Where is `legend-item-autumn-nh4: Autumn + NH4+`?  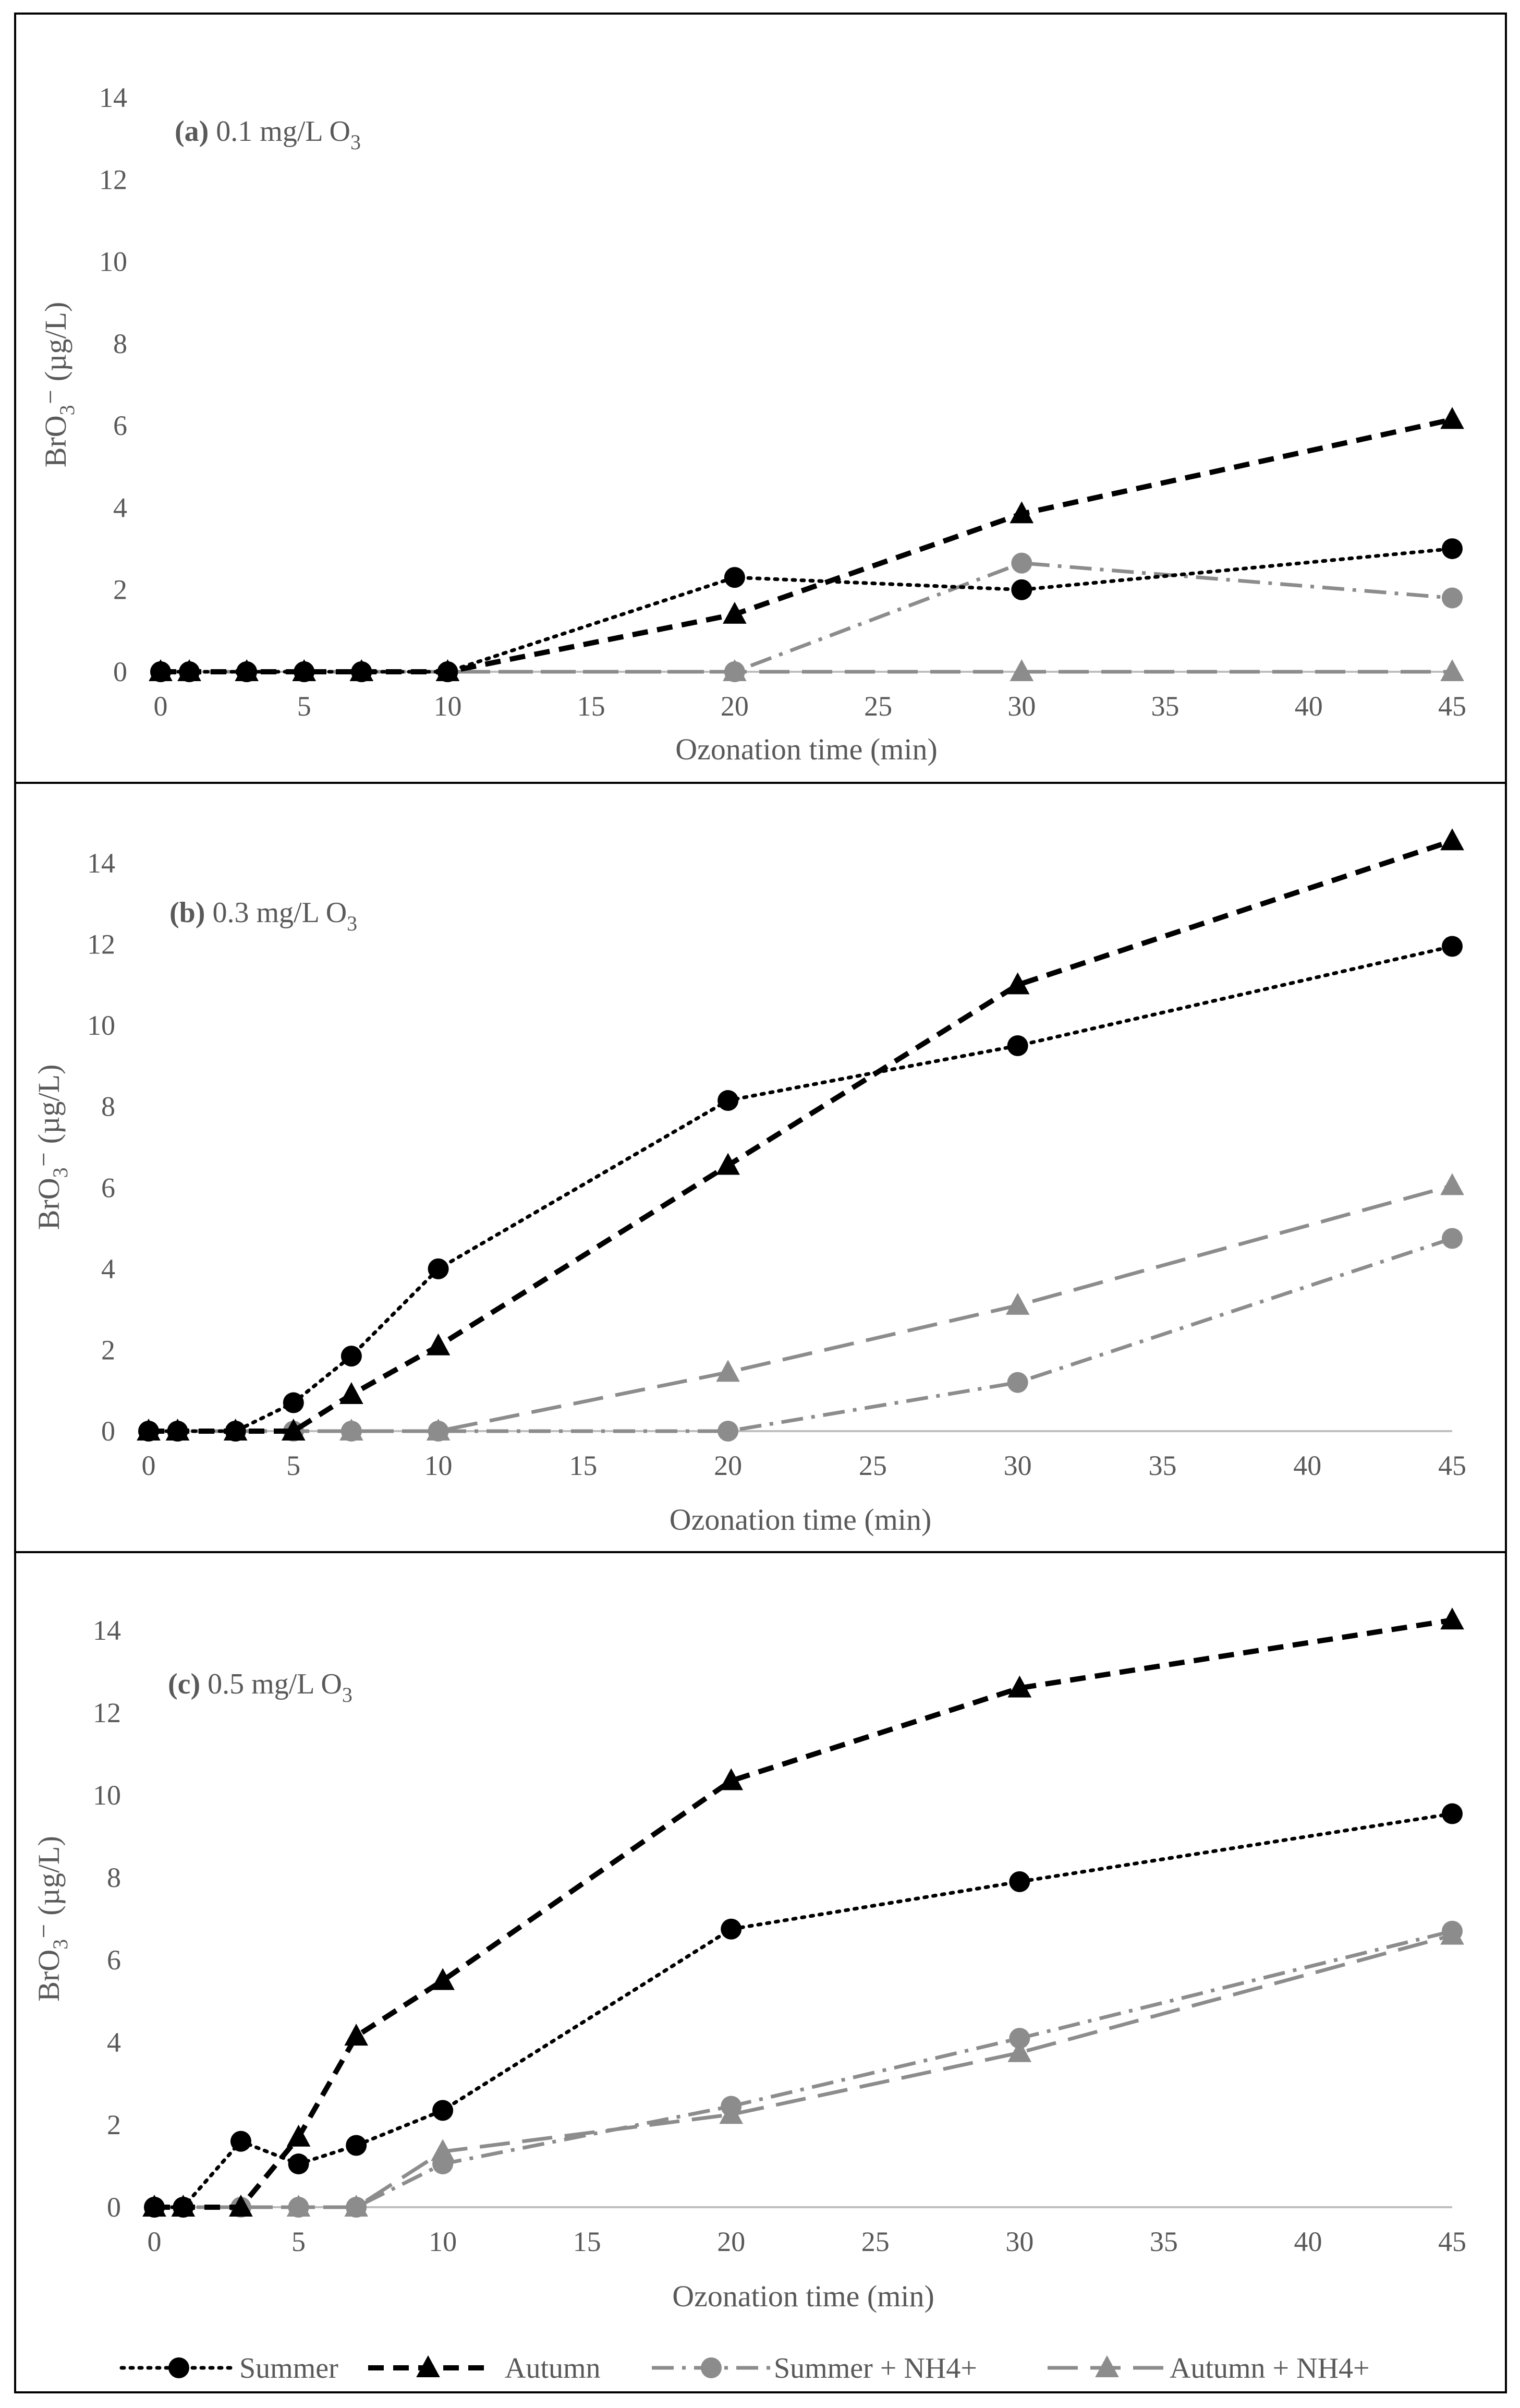
legend-item-autumn-nh4: Autumn + NH4+ is located at coordinates (1209, 2368).